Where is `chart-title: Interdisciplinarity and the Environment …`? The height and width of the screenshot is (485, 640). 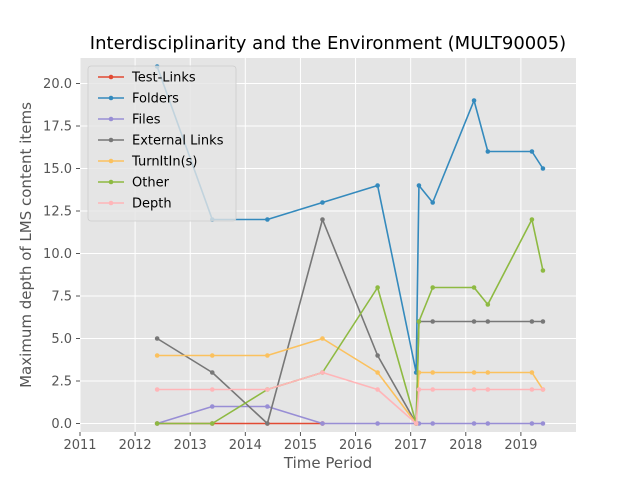
chart-title: Interdisciplinarity and the Environment … is located at coordinates (328, 43).